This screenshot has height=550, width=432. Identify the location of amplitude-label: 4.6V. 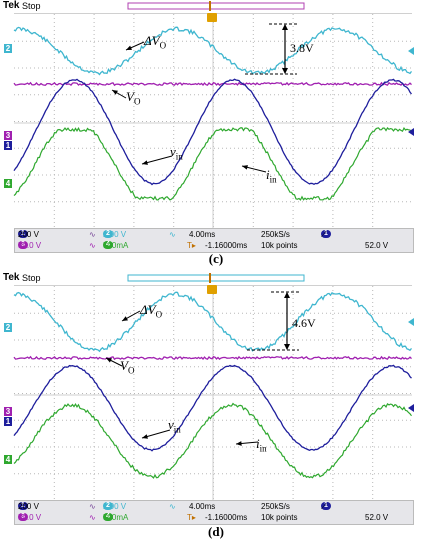
(304, 323).